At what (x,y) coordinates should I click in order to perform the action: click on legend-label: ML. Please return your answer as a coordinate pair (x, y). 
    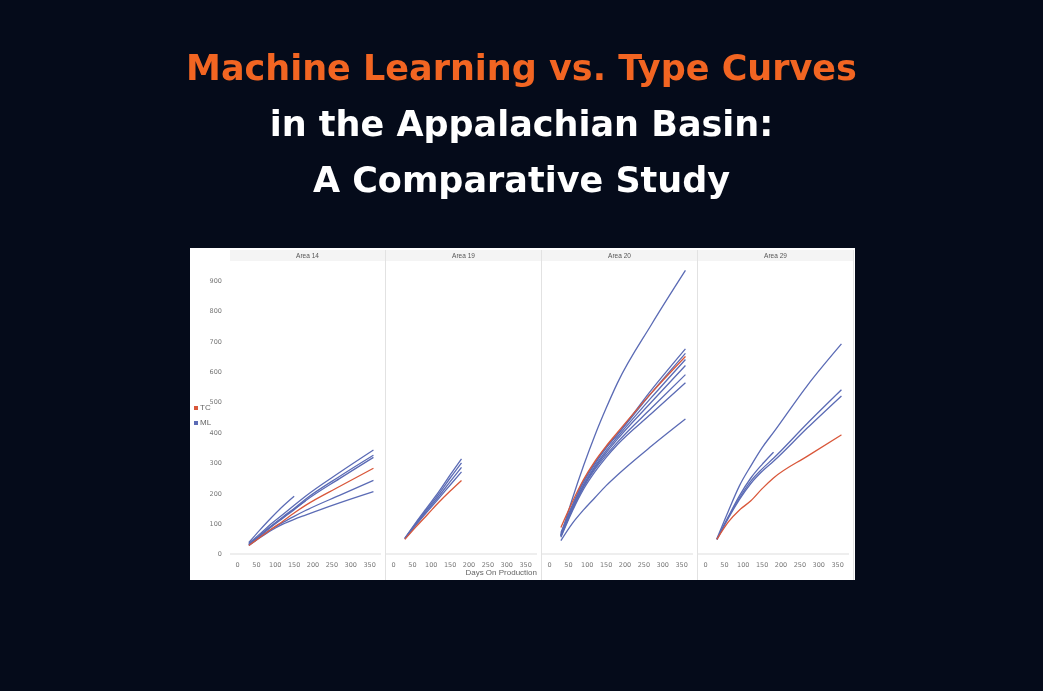
    Looking at the image, I should click on (205, 422).